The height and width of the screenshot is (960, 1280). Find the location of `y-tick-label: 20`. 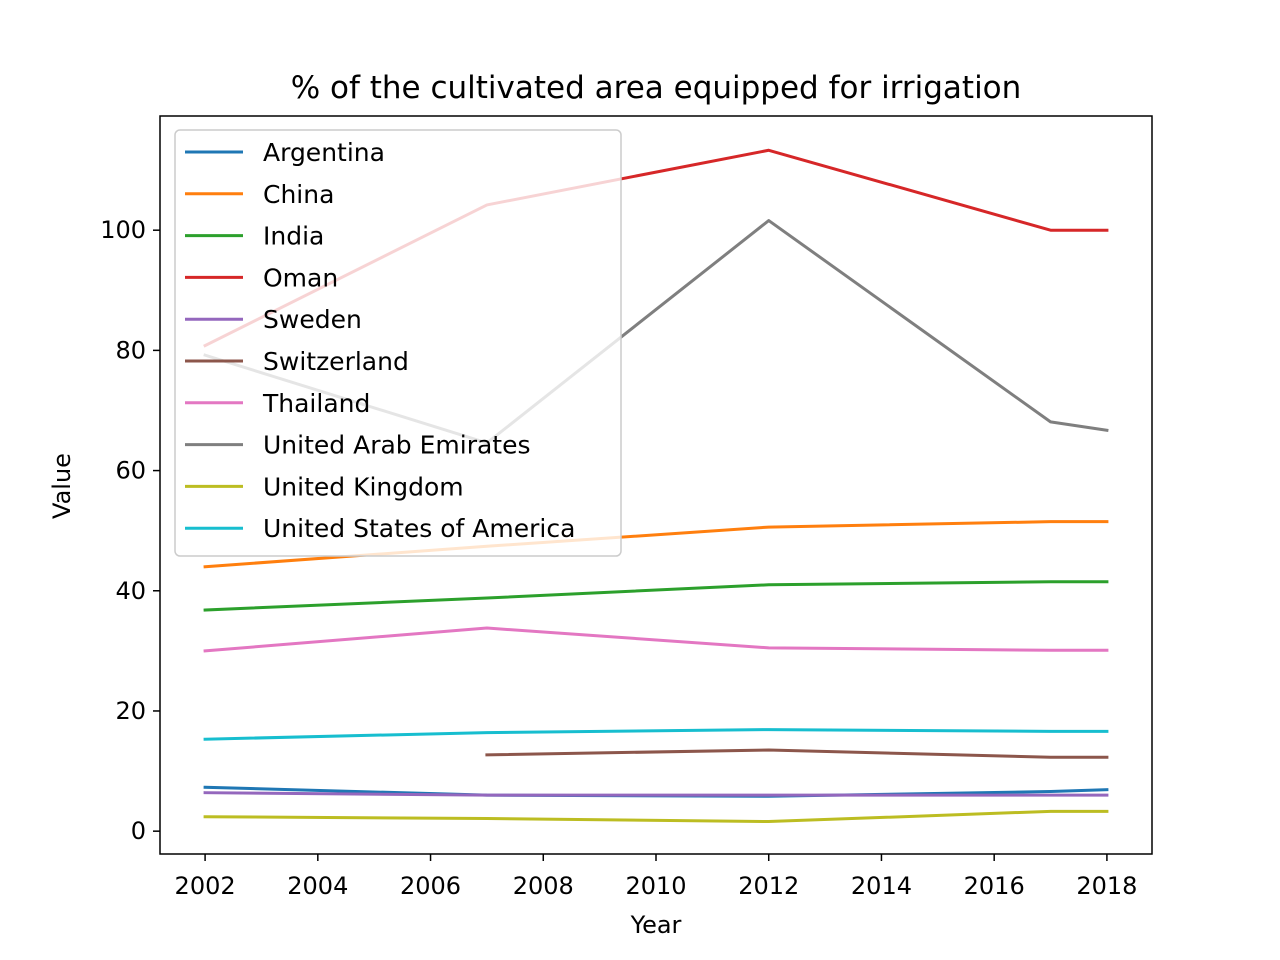

y-tick-label: 20 is located at coordinates (130, 711).